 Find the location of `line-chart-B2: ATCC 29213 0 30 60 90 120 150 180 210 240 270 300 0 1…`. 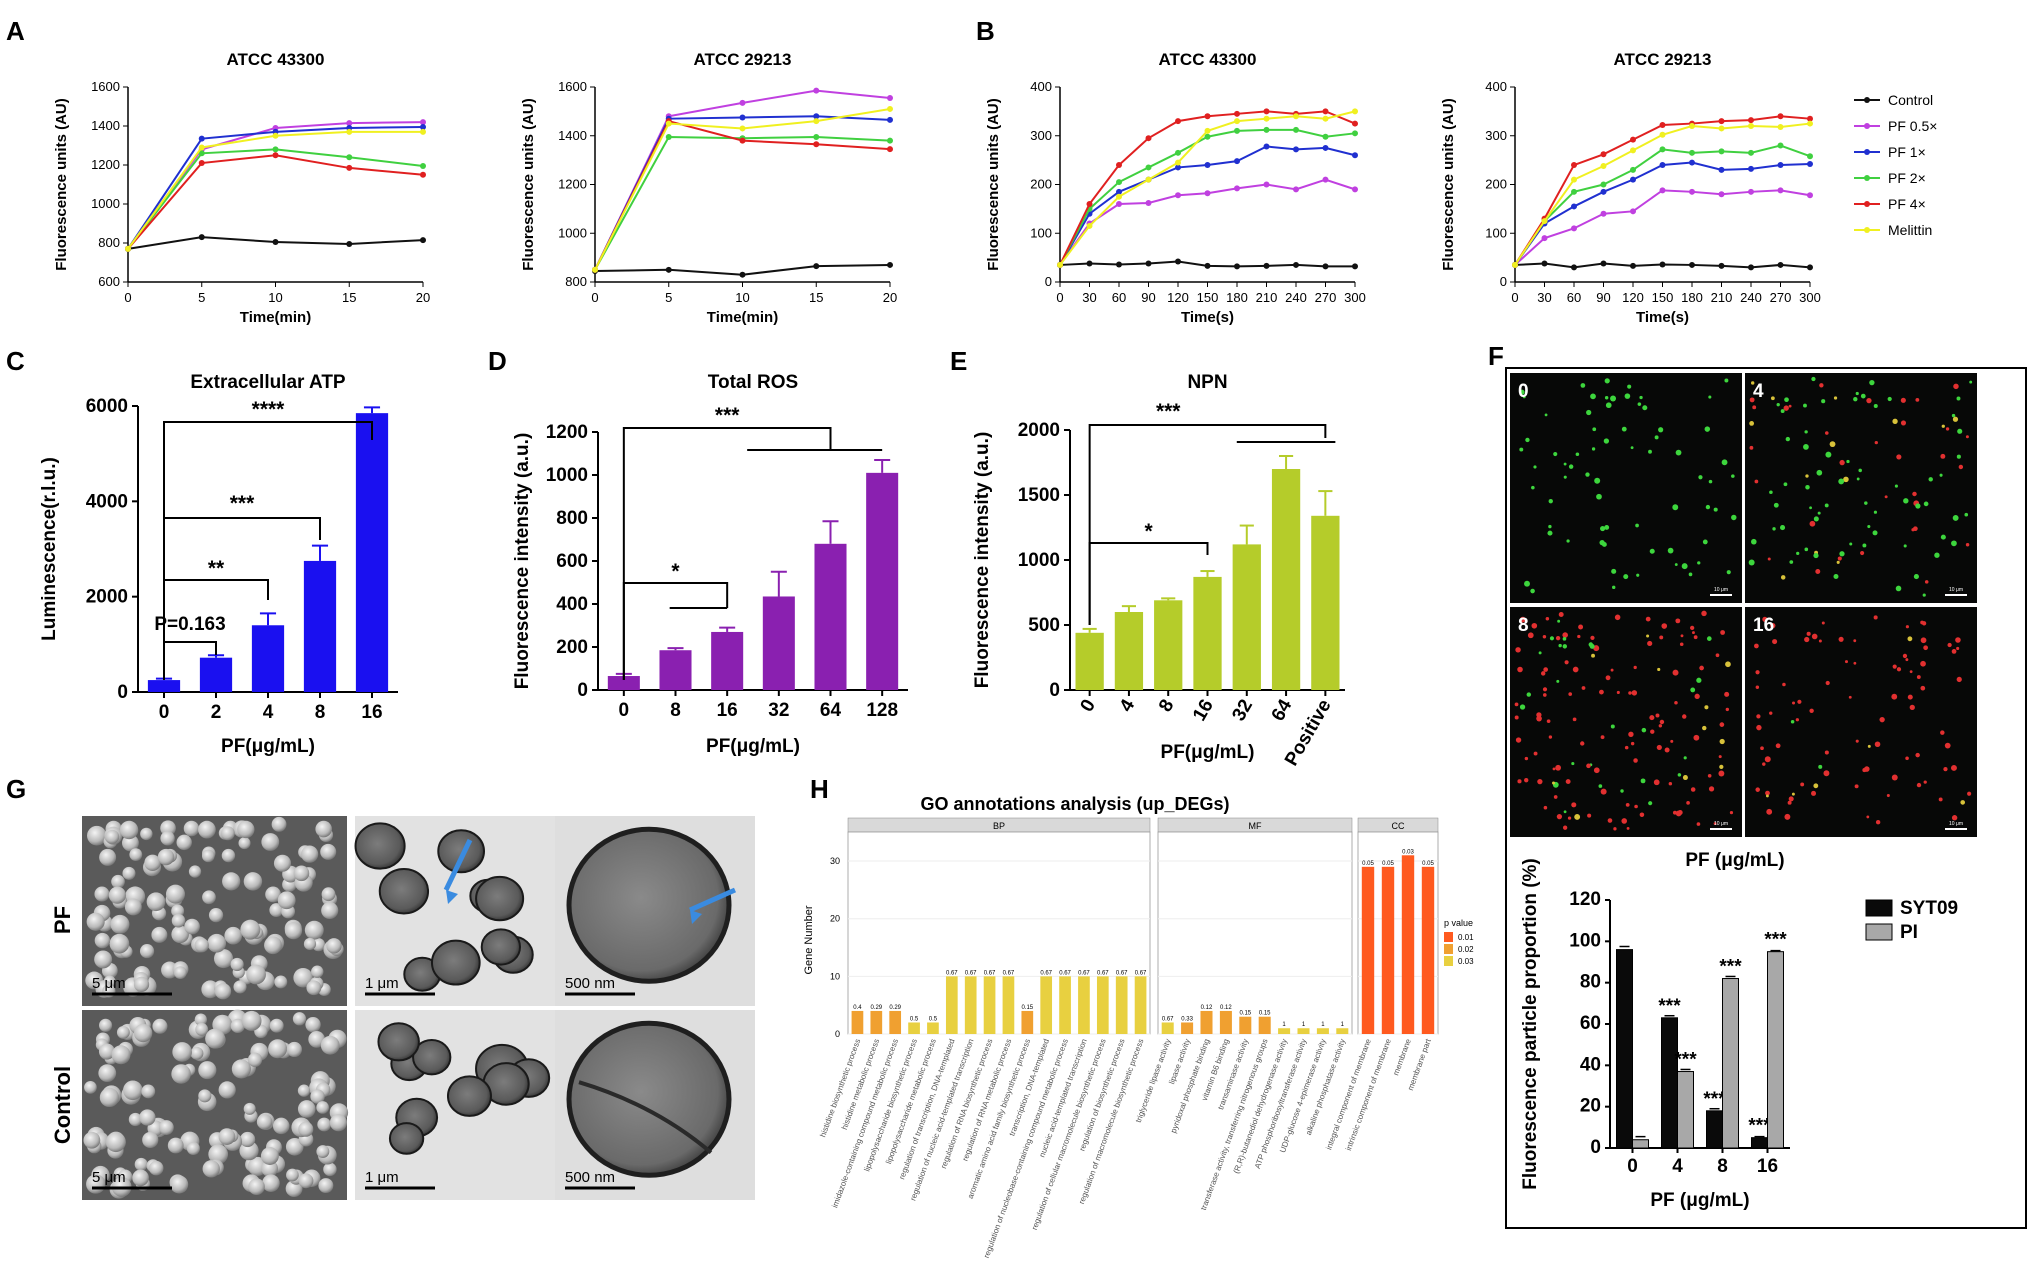

line-chart-B2: ATCC 29213 0 30 60 90 120 150 180 210 240 270 300 0 1… is located at coordinates (1630, 188).